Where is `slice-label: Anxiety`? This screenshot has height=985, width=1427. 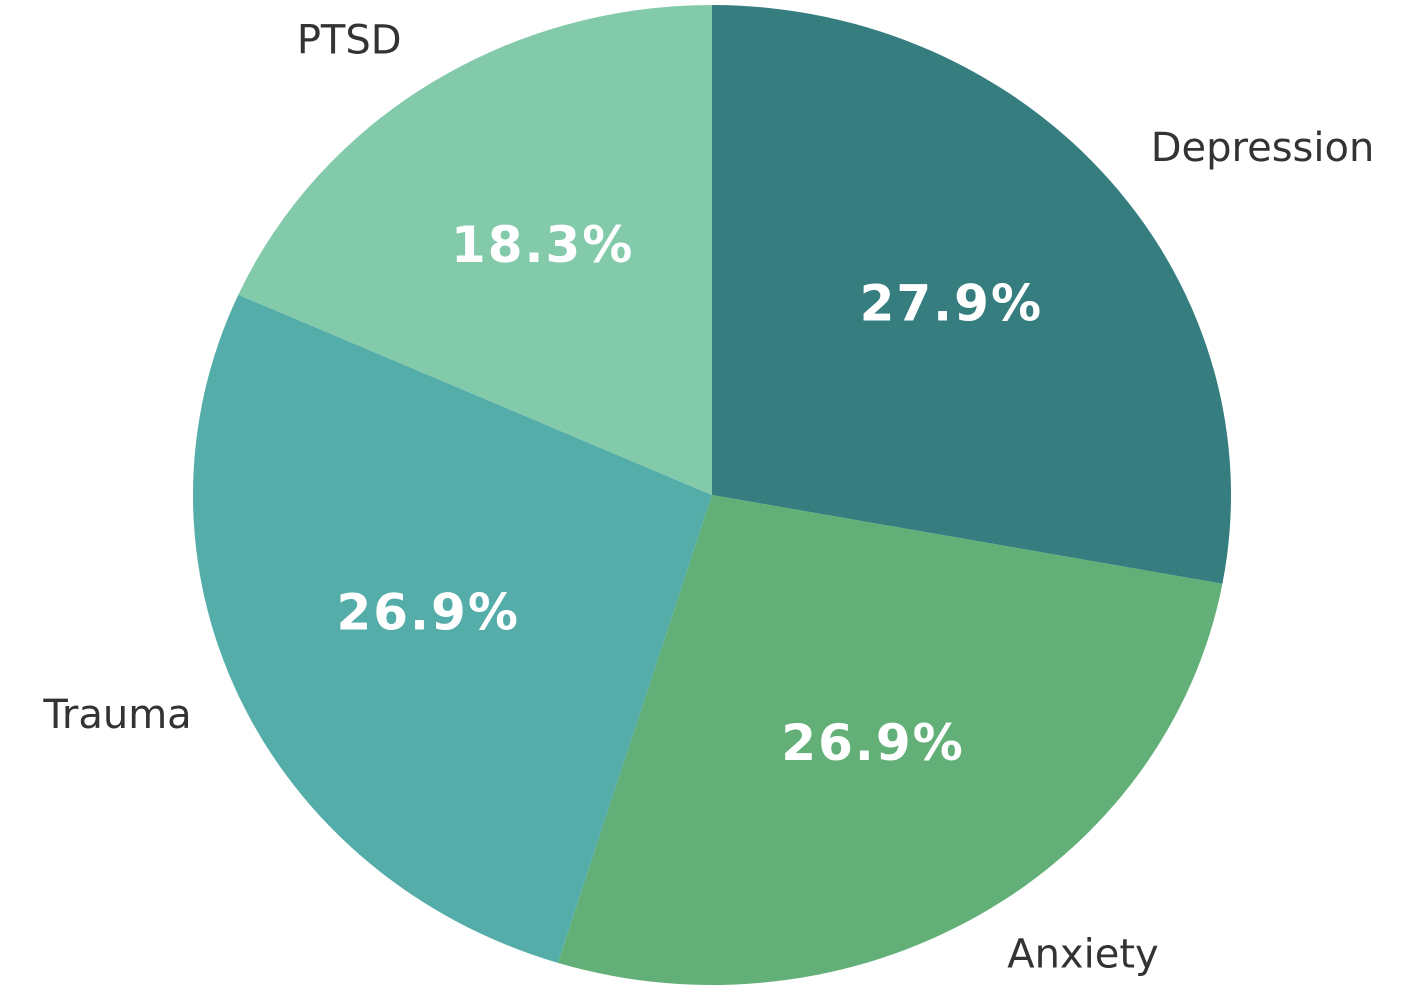 slice-label: Anxiety is located at coordinates (1082, 954).